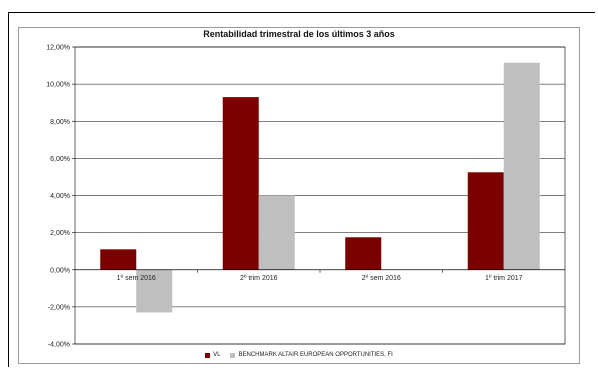 The image size is (598, 370). What do you see at coordinates (60, 122) in the screenshot?
I see `y-tick-label: 8,00%` at bounding box center [60, 122].